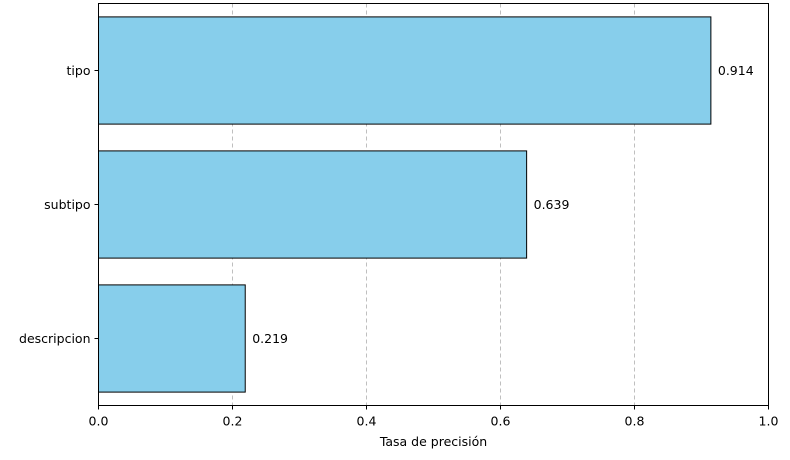 This screenshot has width=790, height=460. I want to click on value-label-subtipo: 0.639, so click(552, 204).